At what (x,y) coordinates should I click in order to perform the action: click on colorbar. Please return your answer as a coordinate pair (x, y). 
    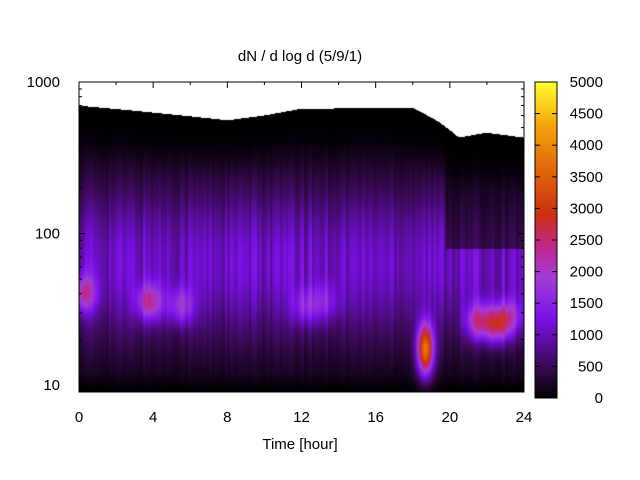
    Looking at the image, I should click on (546, 240).